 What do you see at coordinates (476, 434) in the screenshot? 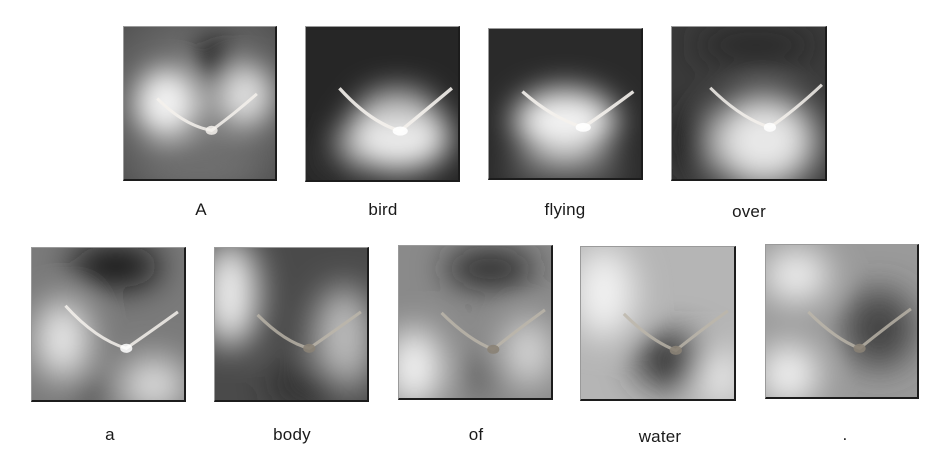
I see `caption-word-7: of` at bounding box center [476, 434].